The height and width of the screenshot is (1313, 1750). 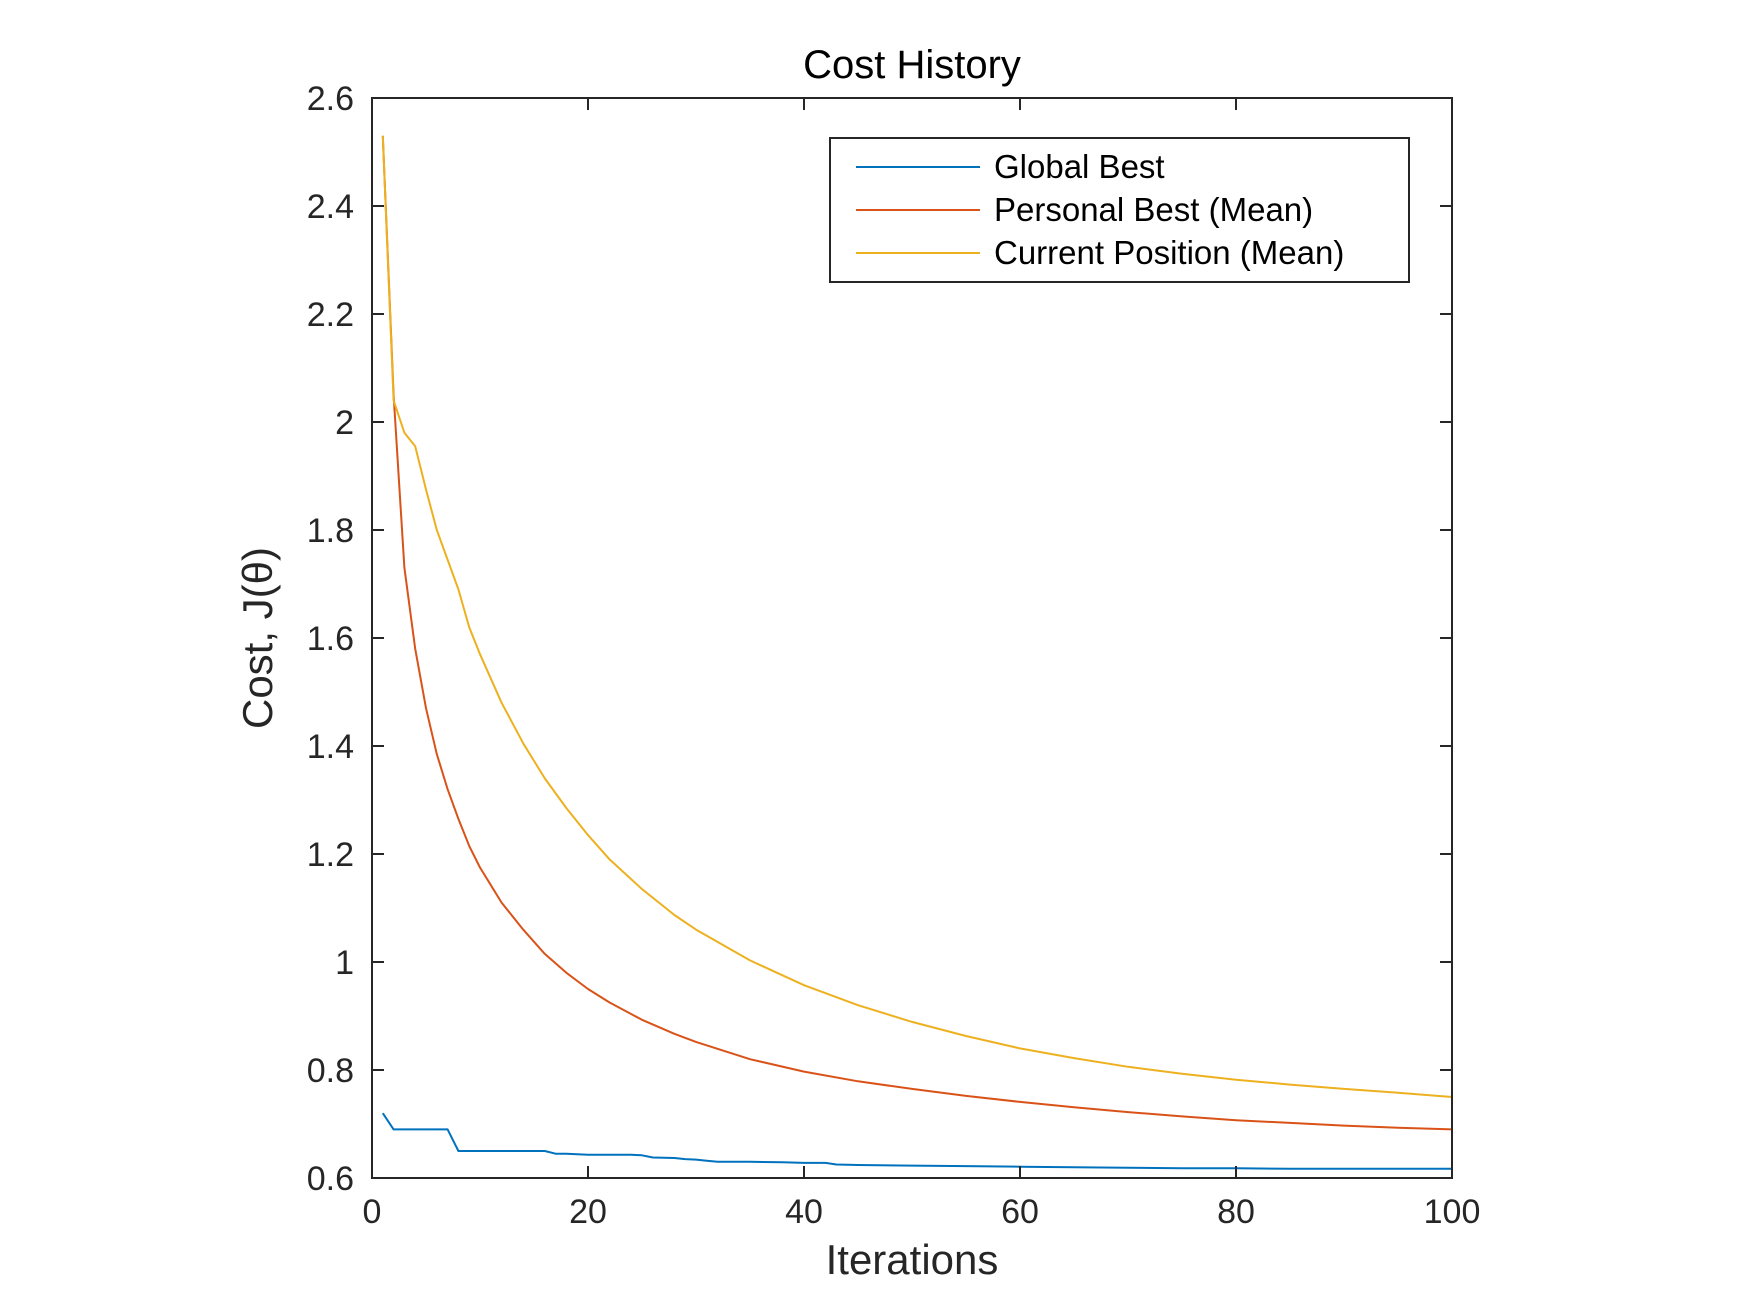 What do you see at coordinates (1236, 1212) in the screenshot?
I see `x-tick-label: 80` at bounding box center [1236, 1212].